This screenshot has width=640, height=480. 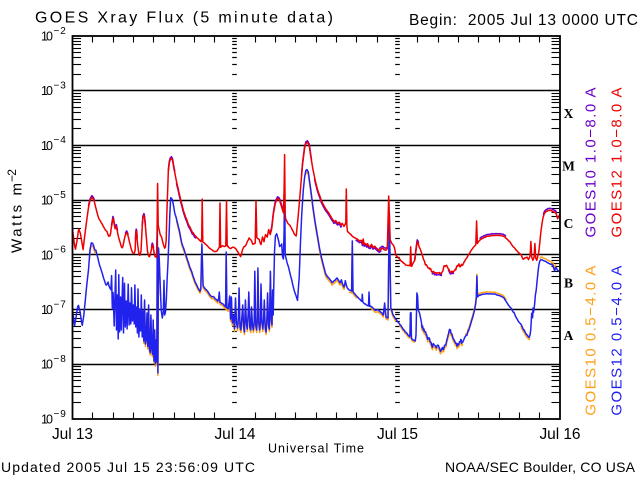 What do you see at coordinates (316, 449) in the screenshot?
I see `svg-text: Universal Time` at bounding box center [316, 449].